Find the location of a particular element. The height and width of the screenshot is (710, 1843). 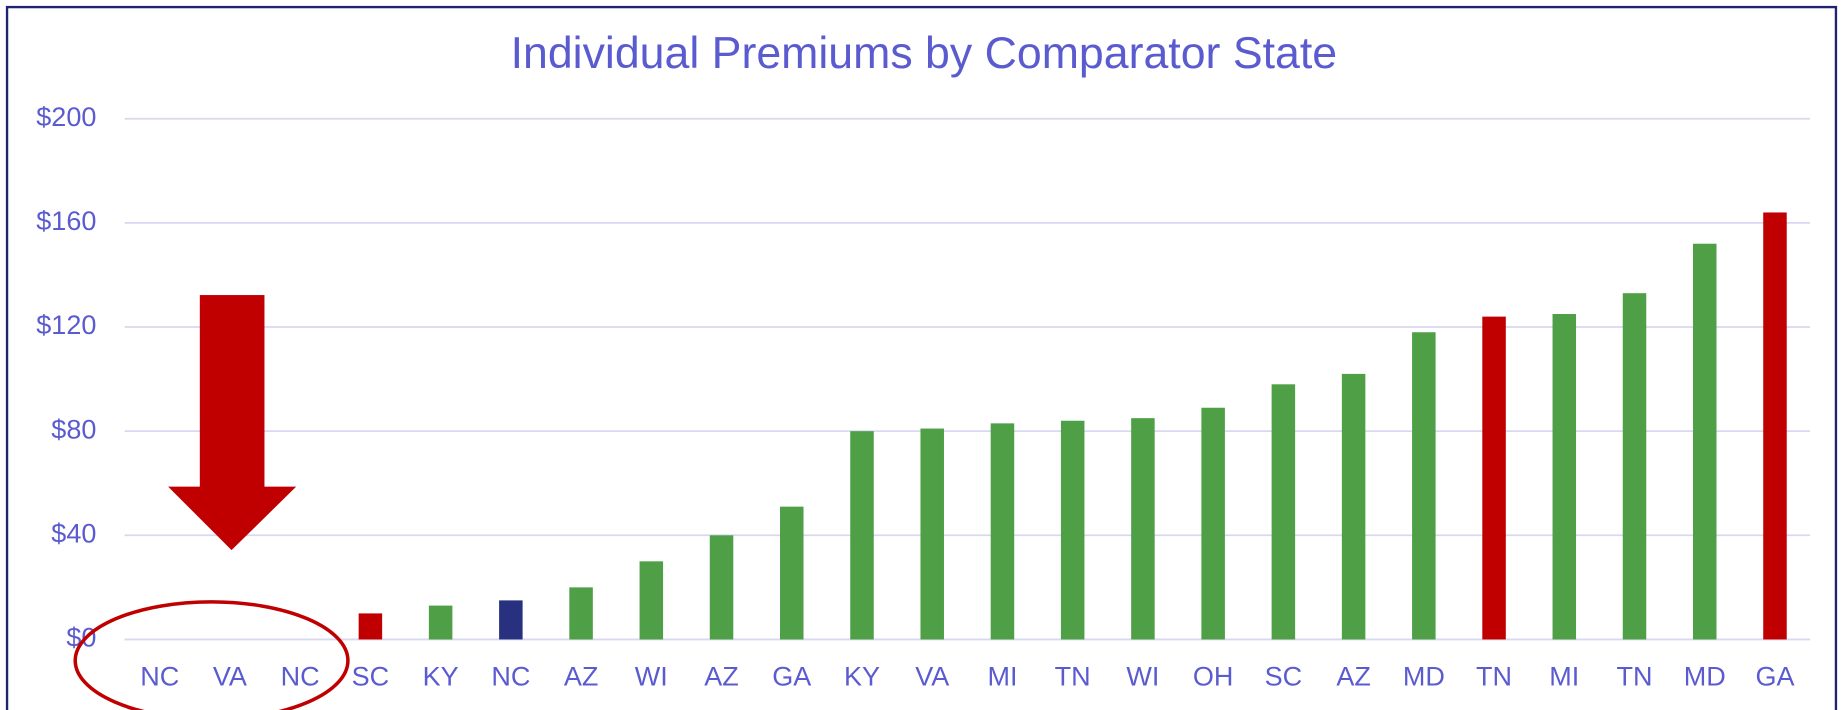

highlight-ellipse is located at coordinates (211, 655).